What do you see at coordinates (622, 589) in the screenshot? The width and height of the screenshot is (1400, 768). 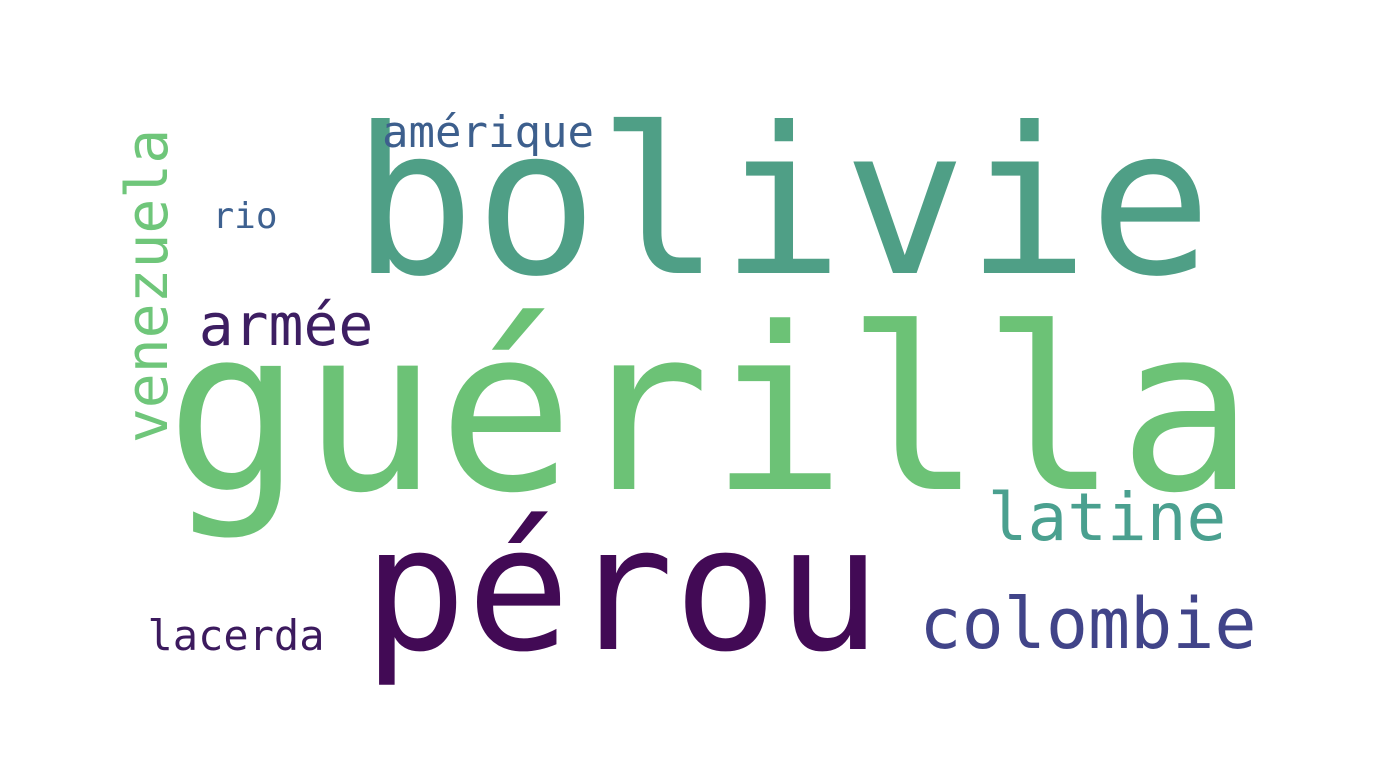 I see `word-perou: pérou` at bounding box center [622, 589].